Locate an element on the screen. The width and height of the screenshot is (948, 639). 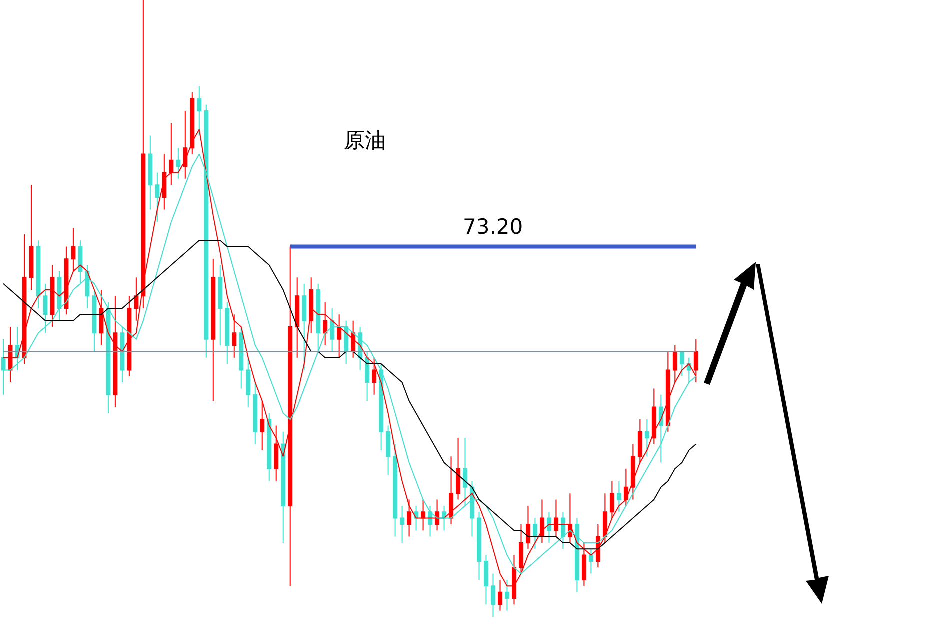
text: 原油 is located at coordinates (365, 140).